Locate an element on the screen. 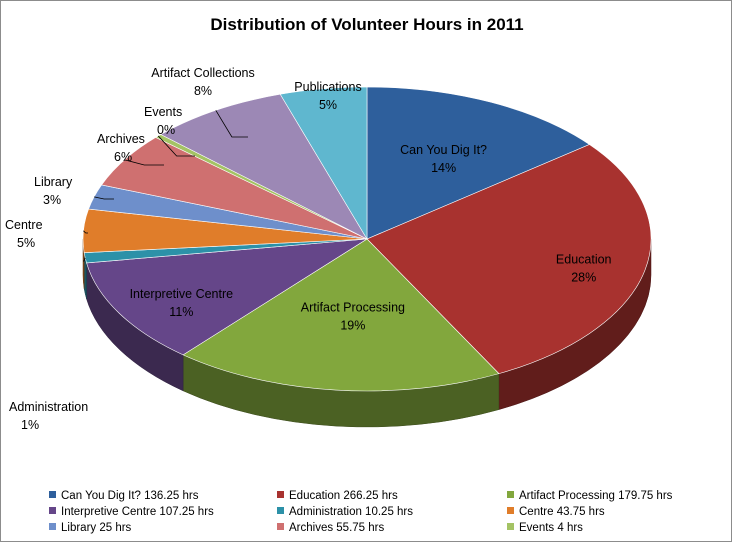 The image size is (732, 543). data-label-name: Events is located at coordinates (163, 112).